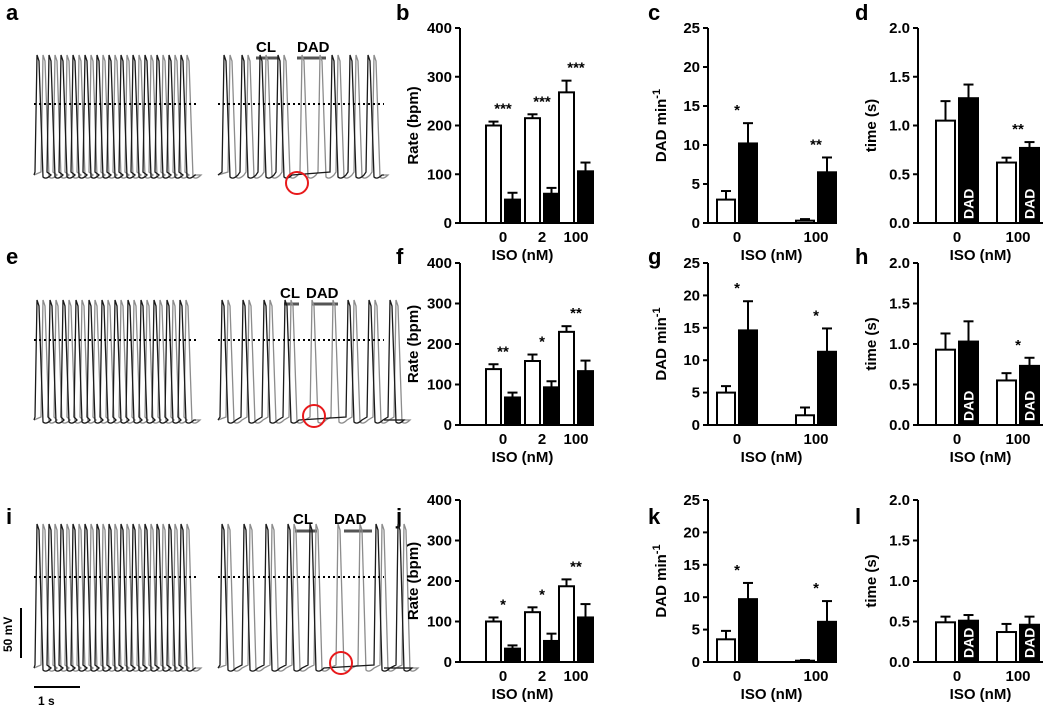  What do you see at coordinates (899, 28) in the screenshot?
I see `ytick-label-d-4: 2.0` at bounding box center [899, 28].